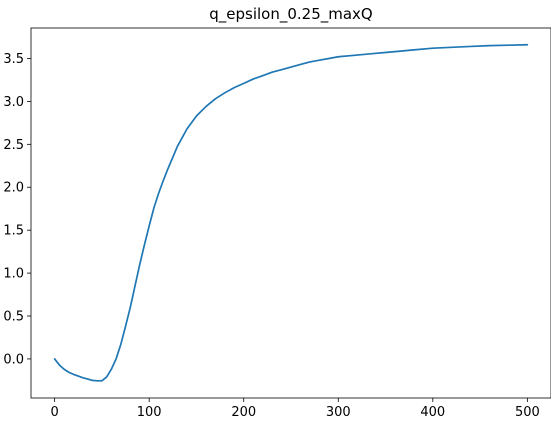 The image size is (551, 433). I want to click on x-tick-label: 100, so click(149, 412).